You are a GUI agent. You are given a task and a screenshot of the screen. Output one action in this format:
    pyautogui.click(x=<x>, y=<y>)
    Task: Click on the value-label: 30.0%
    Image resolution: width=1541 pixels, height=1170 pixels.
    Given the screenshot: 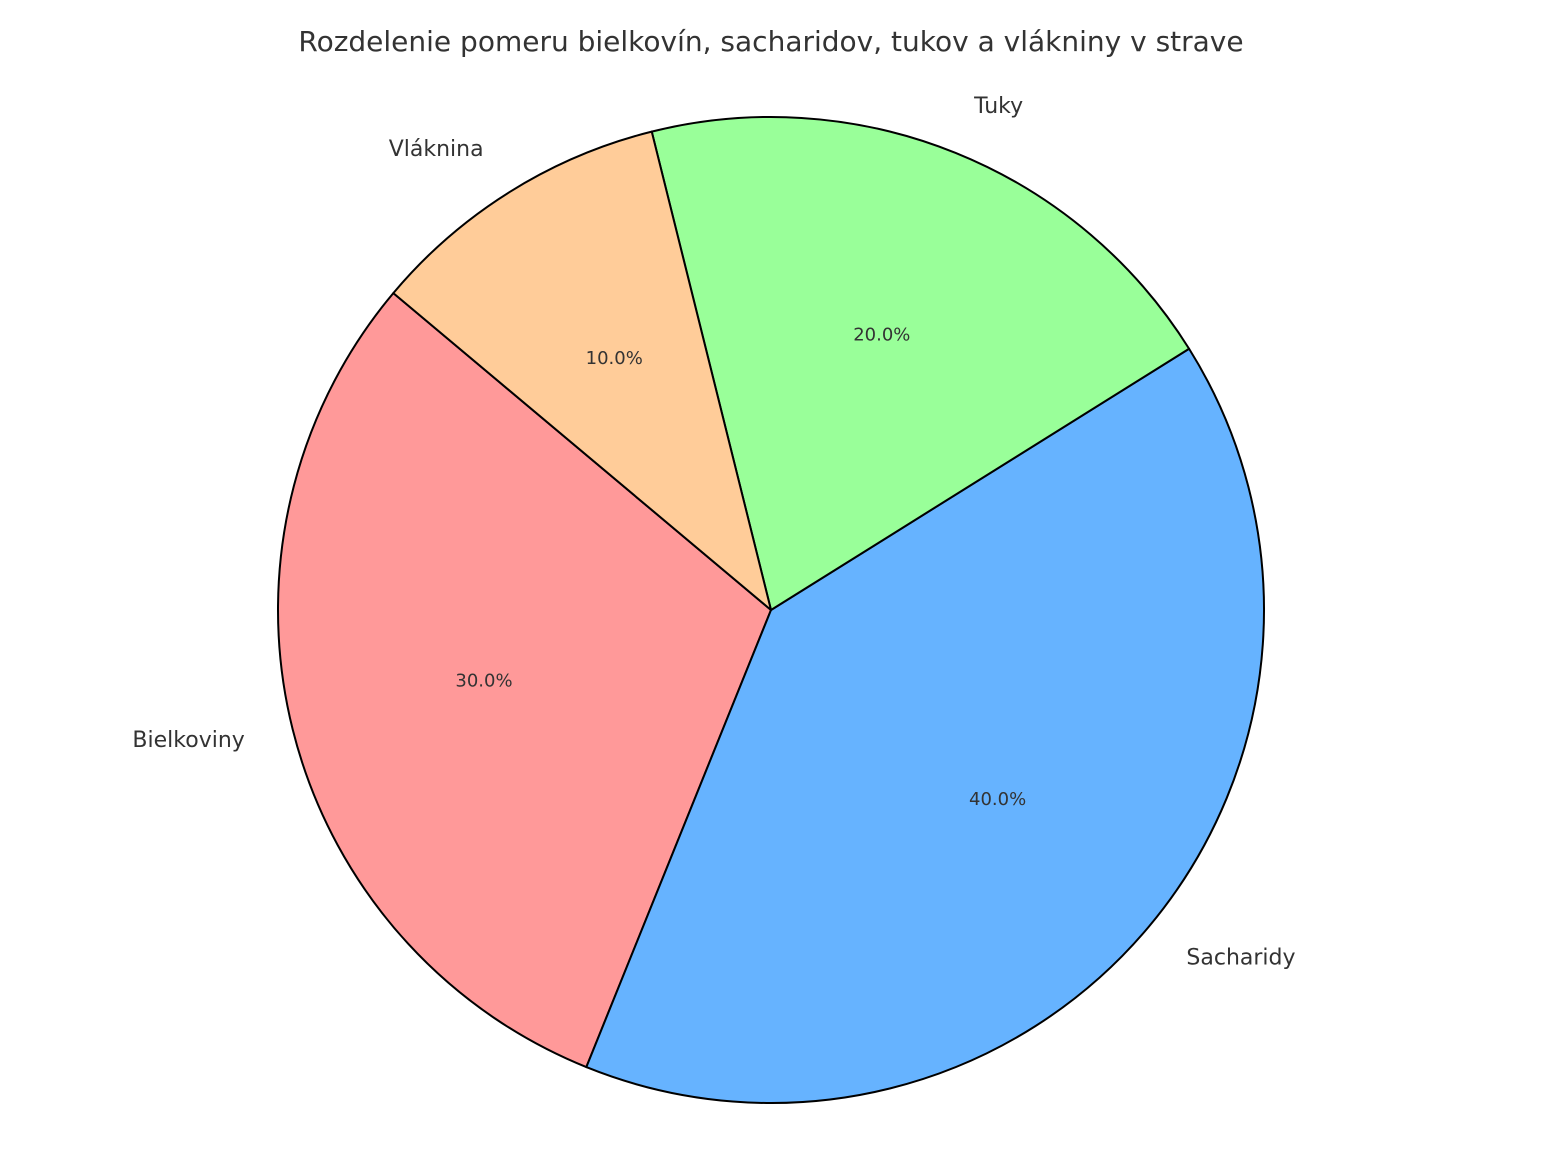 What is the action you would take?
    pyautogui.click(x=483, y=681)
    